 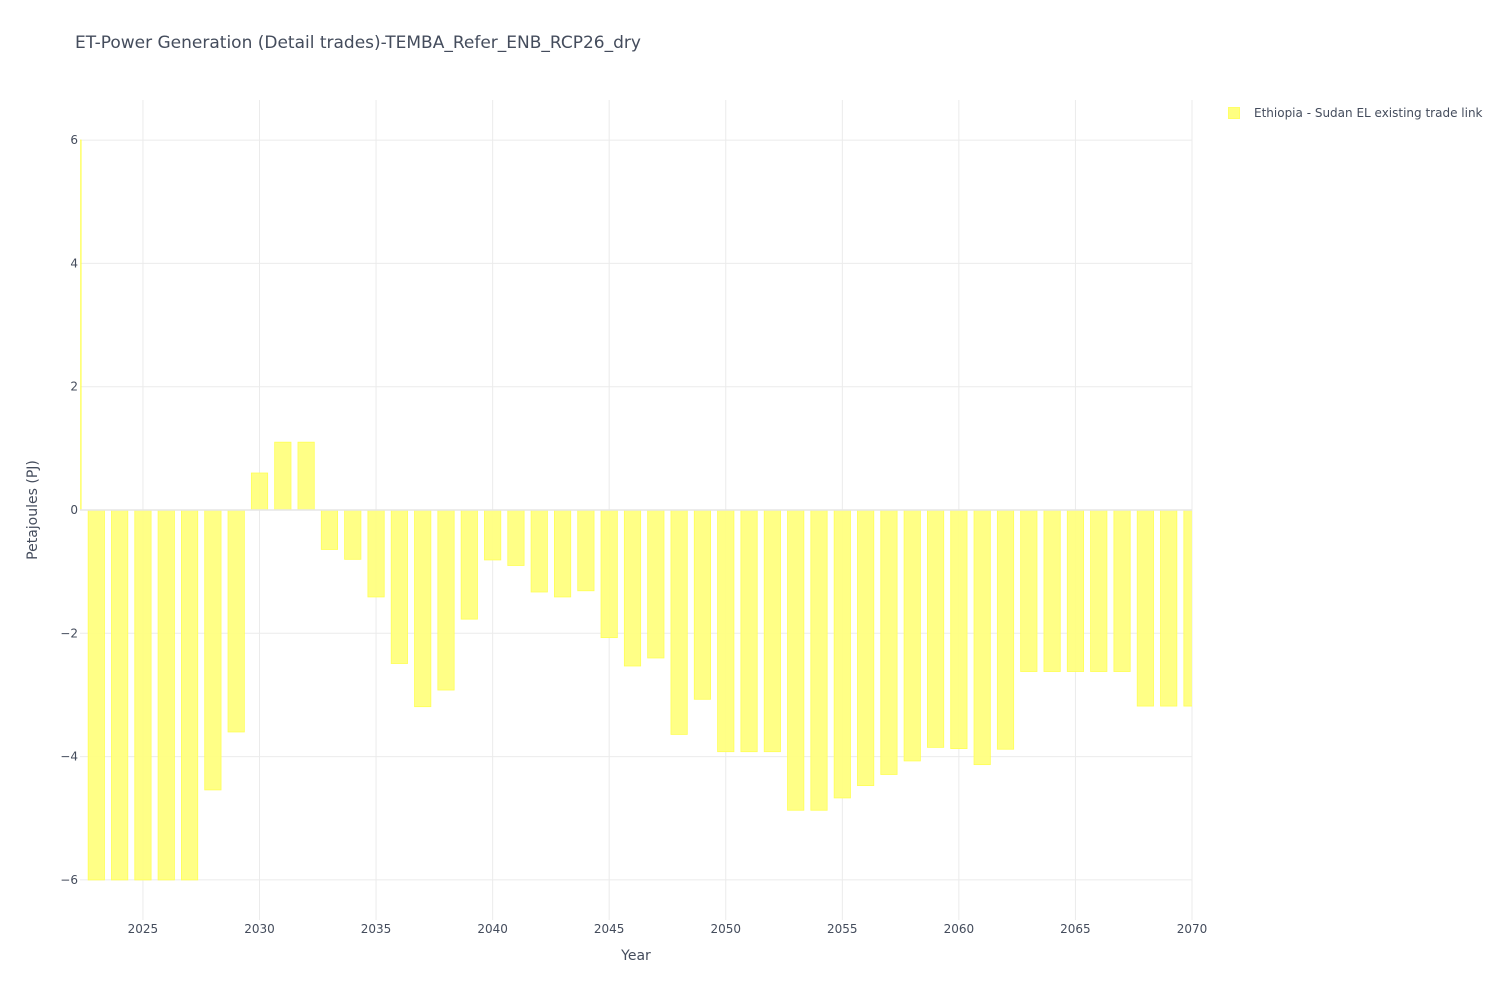 What do you see at coordinates (69, 880) in the screenshot?
I see `y-tick-label: −6` at bounding box center [69, 880].